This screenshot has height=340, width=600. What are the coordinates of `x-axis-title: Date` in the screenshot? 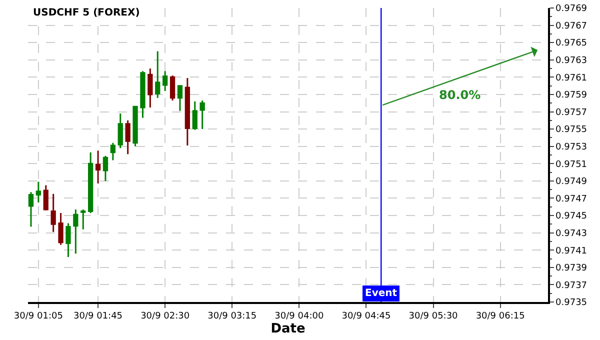 It's located at (288, 329).